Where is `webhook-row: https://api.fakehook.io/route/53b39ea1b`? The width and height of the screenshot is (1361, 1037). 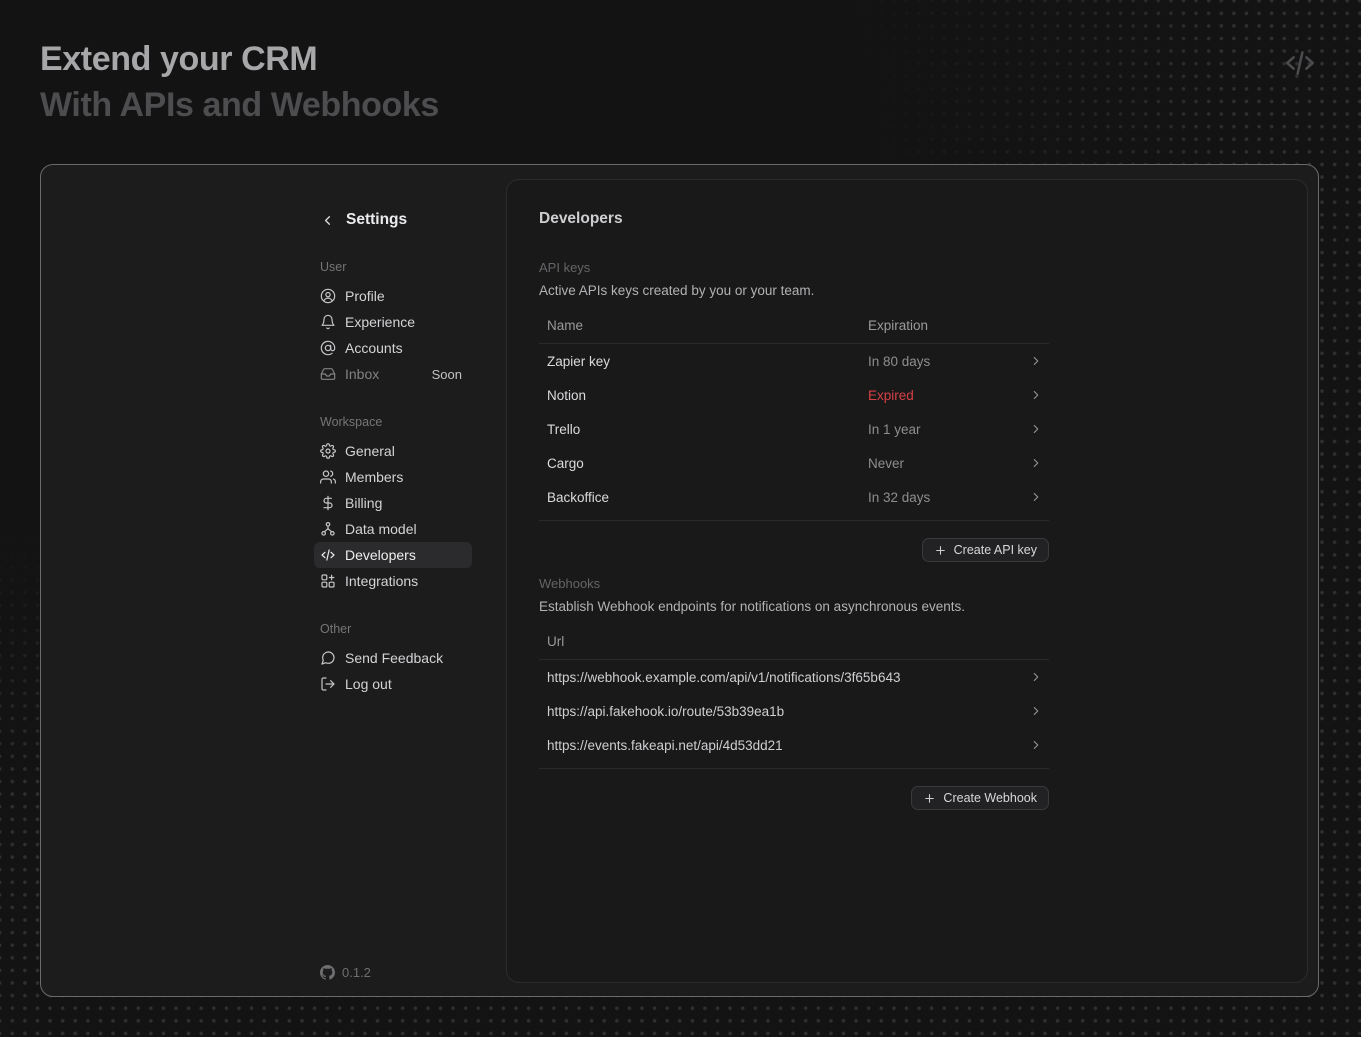 webhook-row: https://api.fakehook.io/route/53b39ea1b is located at coordinates (794, 711).